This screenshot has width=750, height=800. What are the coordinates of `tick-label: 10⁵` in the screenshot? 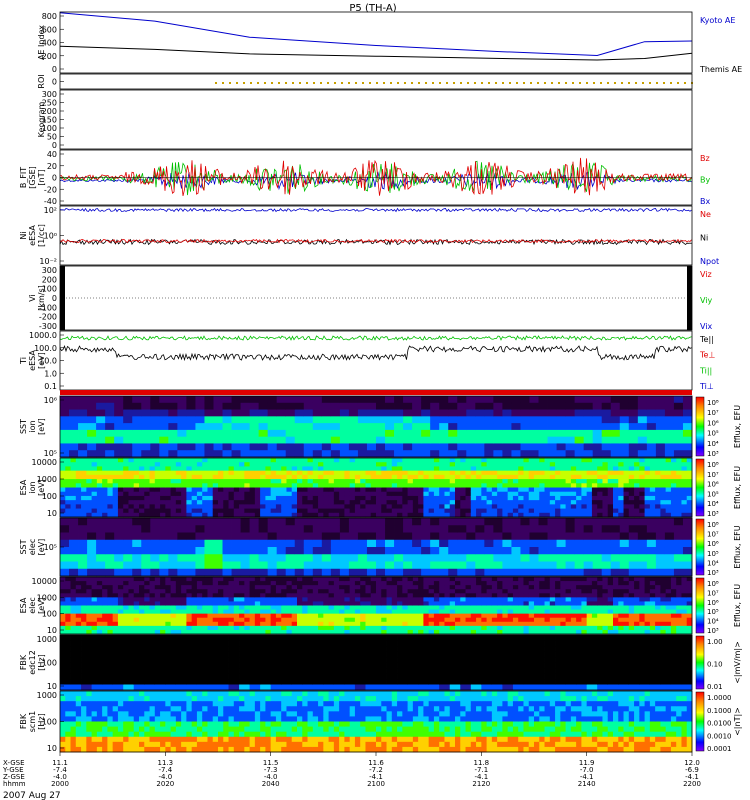 It's located at (50, 547).